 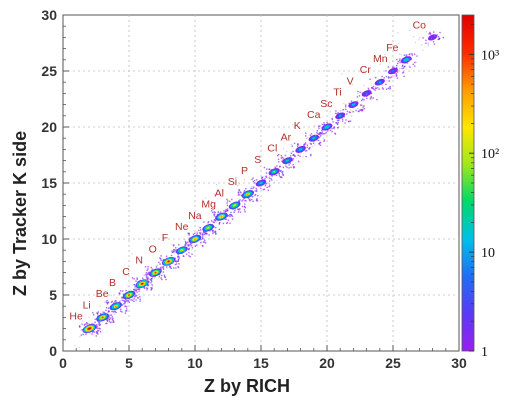 I want to click on colorbar: 1 10 10² 10³, so click(x=480, y=187).